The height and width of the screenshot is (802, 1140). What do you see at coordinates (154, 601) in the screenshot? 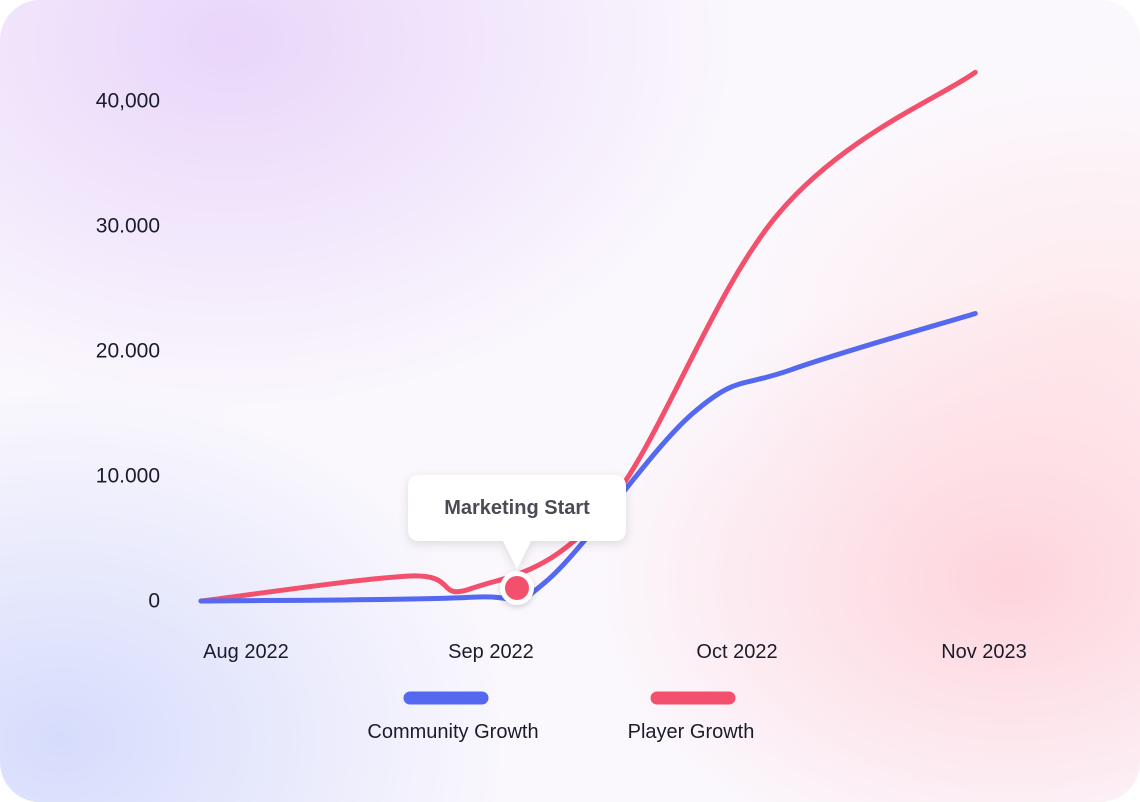
I see `y-tick-label: 0` at bounding box center [154, 601].